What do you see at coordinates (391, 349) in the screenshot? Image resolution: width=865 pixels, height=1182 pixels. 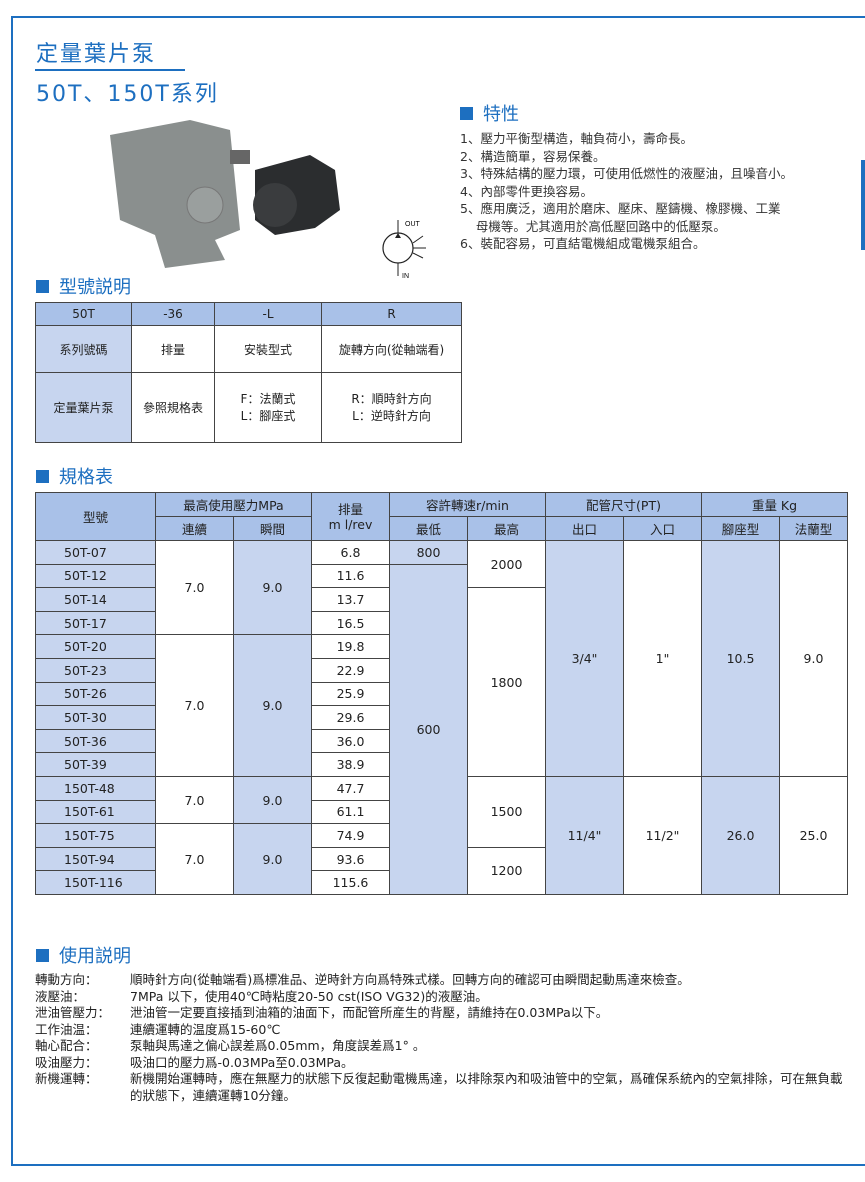 I see `name-cell: 旋轉方向(從軸端看)` at bounding box center [391, 349].